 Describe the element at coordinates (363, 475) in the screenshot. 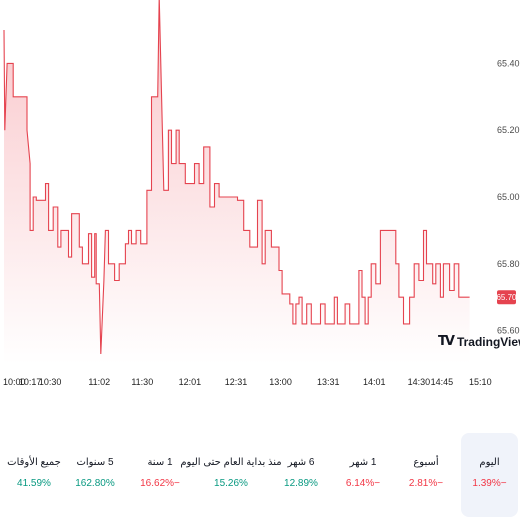

I see `period-1-month: 1 شهر 6.14%−` at that location.